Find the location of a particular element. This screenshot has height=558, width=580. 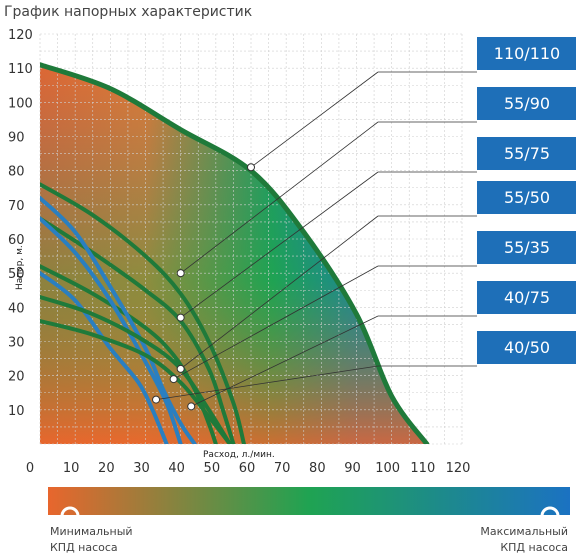

x-tick-label: 40 is located at coordinates (176, 468).